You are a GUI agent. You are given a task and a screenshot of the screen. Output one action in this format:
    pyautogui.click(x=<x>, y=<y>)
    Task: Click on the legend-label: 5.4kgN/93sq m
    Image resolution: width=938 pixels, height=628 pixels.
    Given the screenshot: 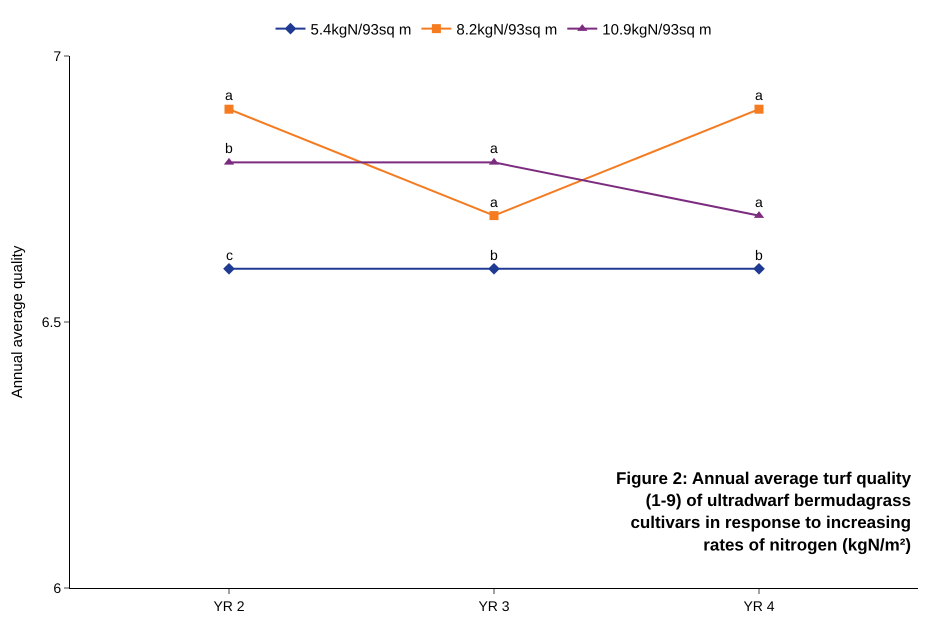 What is the action you would take?
    pyautogui.click(x=361, y=29)
    